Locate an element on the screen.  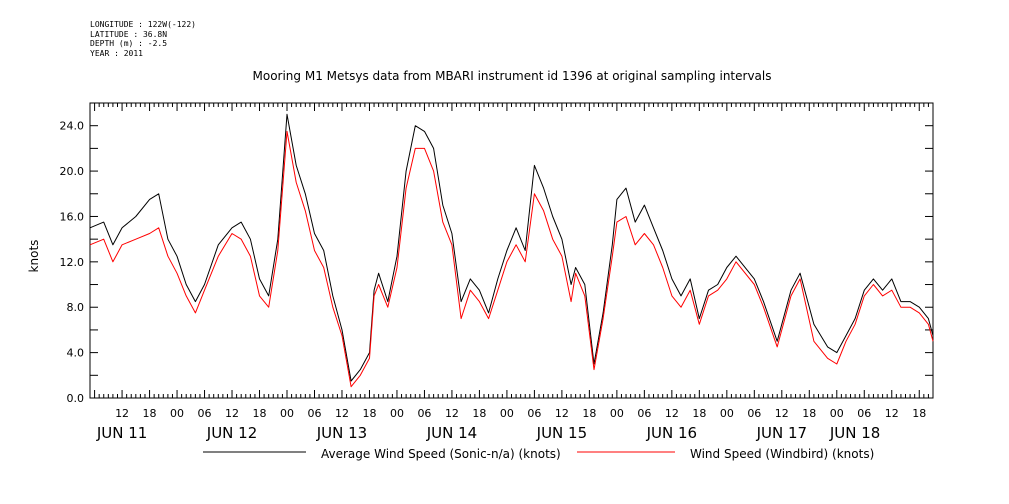
legend-label-1: Average Wind Speed (Sonic-n/a) (knots) is located at coordinates (441, 454).